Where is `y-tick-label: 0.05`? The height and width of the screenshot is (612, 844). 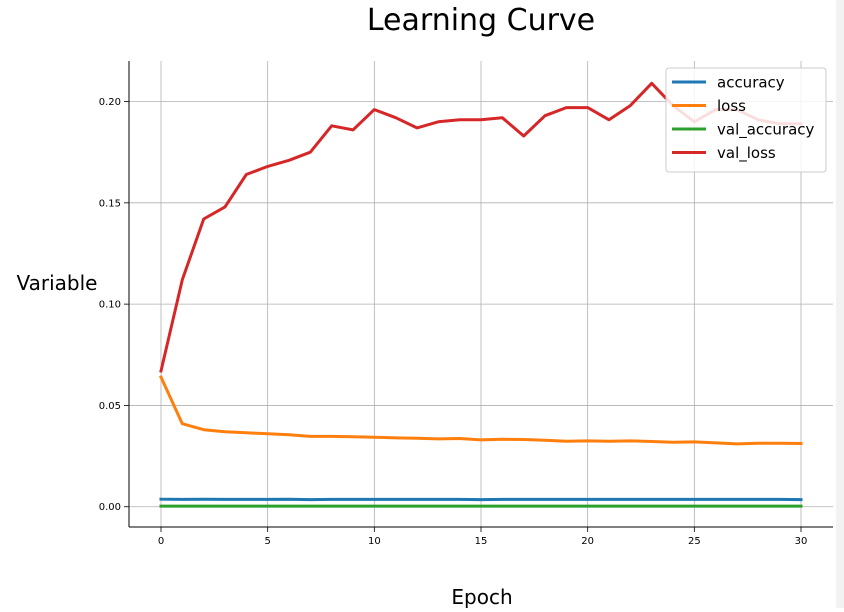
y-tick-label: 0.05 is located at coordinates (110, 406).